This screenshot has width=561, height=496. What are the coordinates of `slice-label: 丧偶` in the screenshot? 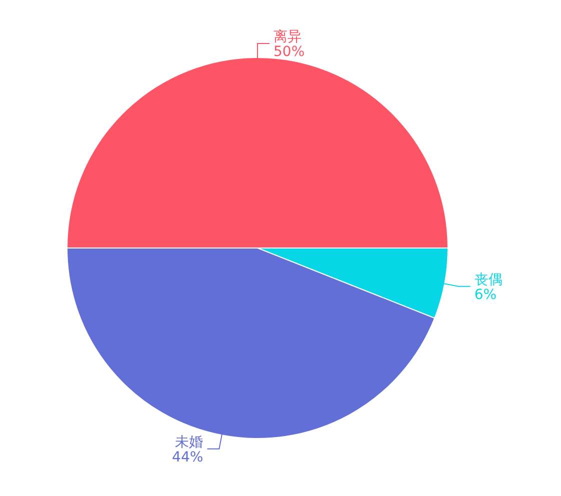 It's located at (488, 280).